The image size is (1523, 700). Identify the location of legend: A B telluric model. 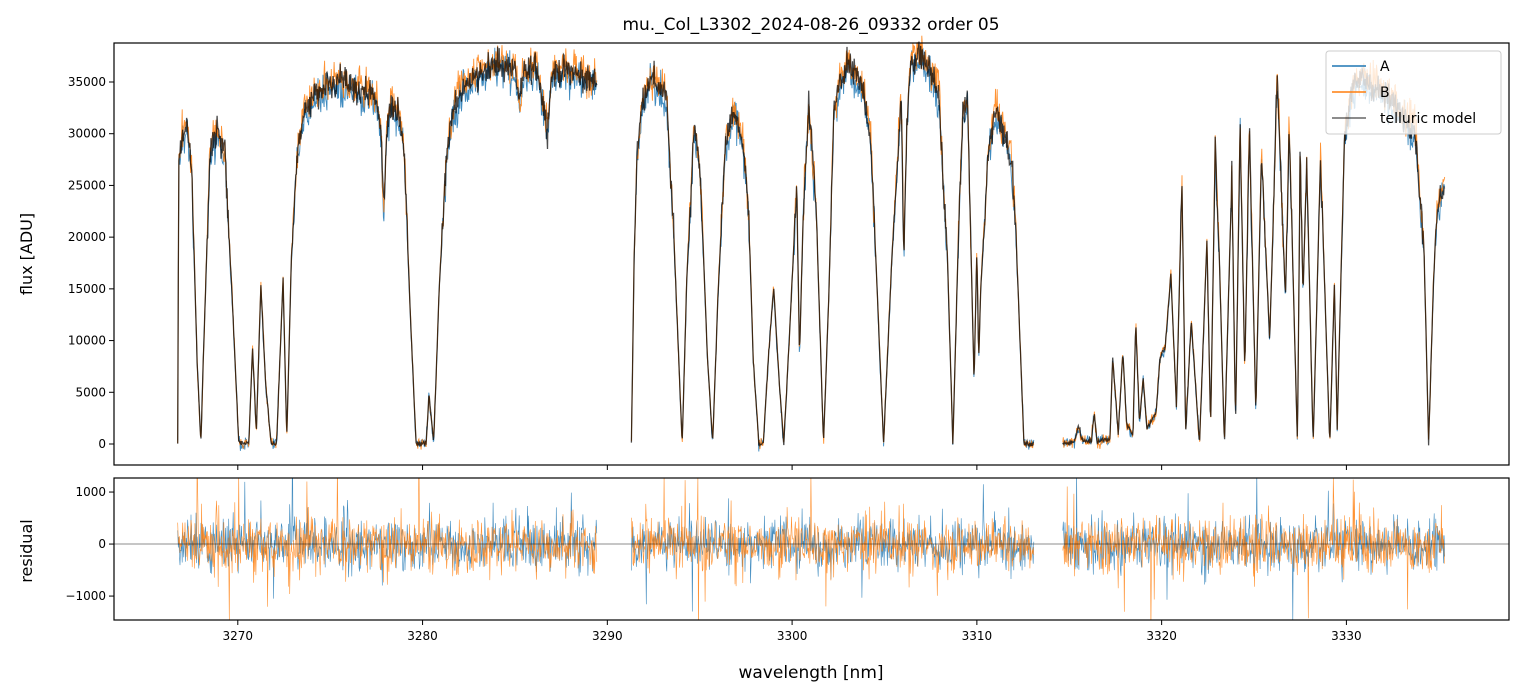
(1413, 92).